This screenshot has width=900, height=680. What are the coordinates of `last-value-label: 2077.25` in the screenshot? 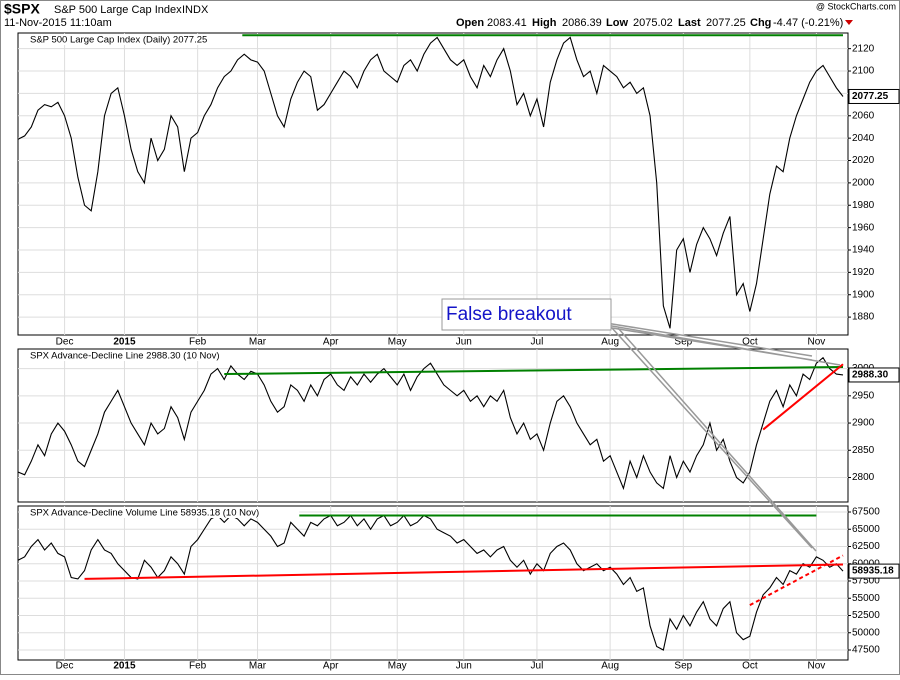 It's located at (870, 96).